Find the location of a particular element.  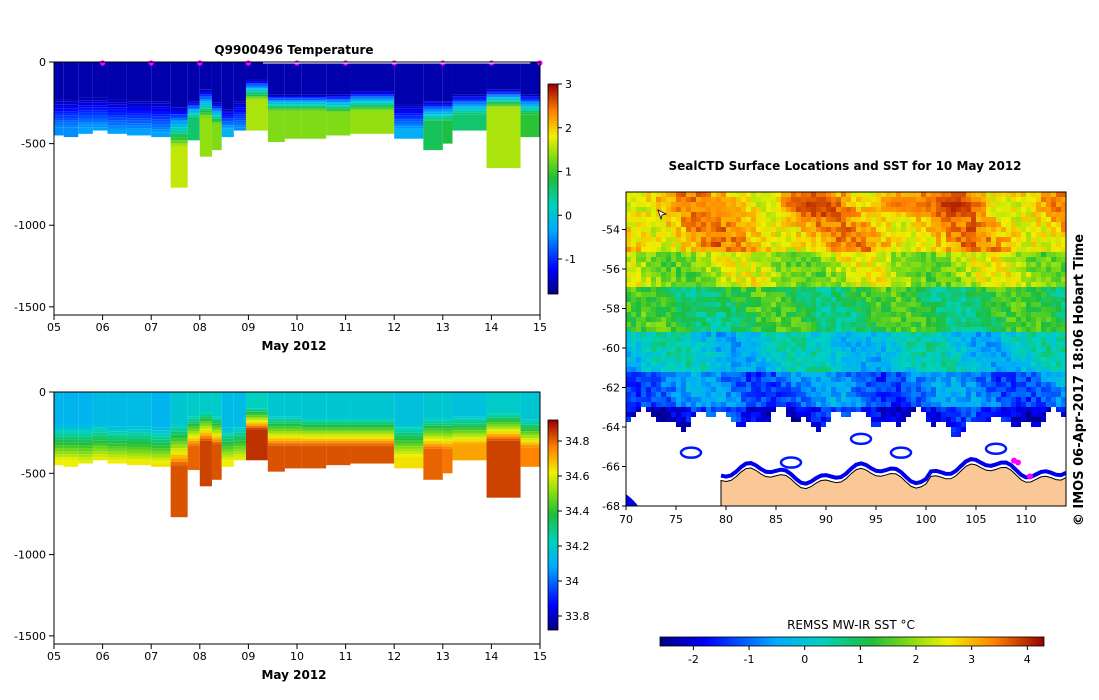

profile-column is located at coordinates (239, 426).